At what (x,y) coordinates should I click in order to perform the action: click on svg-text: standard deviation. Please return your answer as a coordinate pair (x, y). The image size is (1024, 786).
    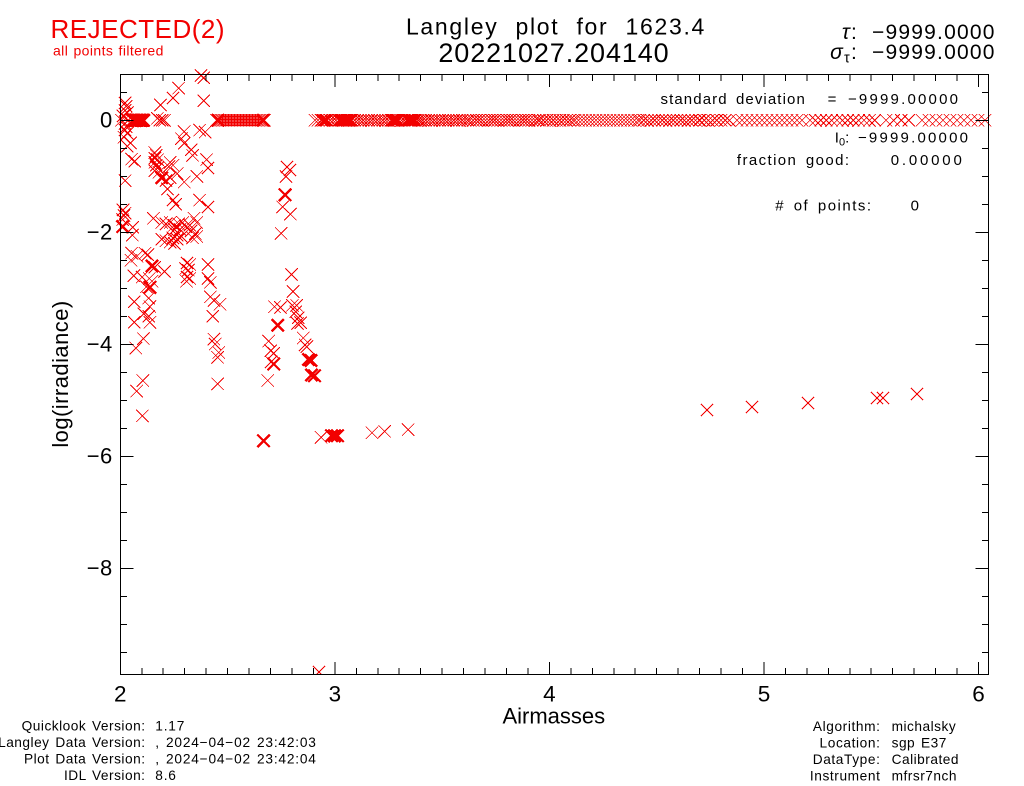
    Looking at the image, I should click on (733, 99).